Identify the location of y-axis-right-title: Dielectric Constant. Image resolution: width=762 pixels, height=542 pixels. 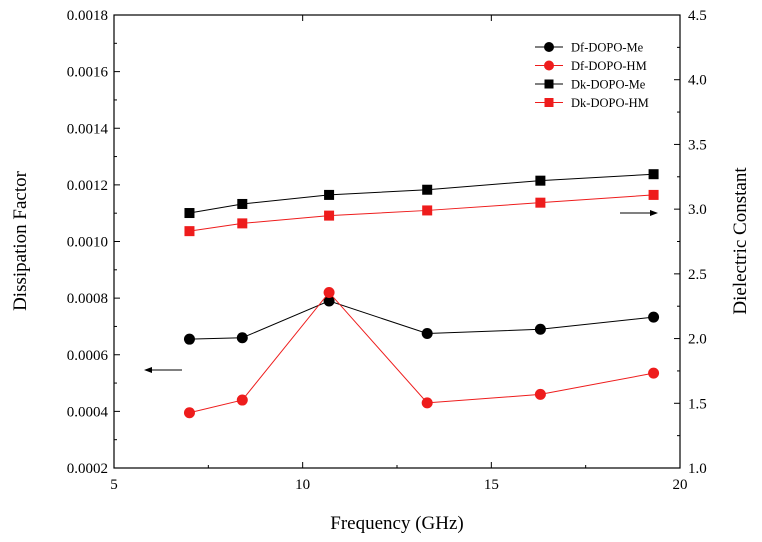
(740, 241).